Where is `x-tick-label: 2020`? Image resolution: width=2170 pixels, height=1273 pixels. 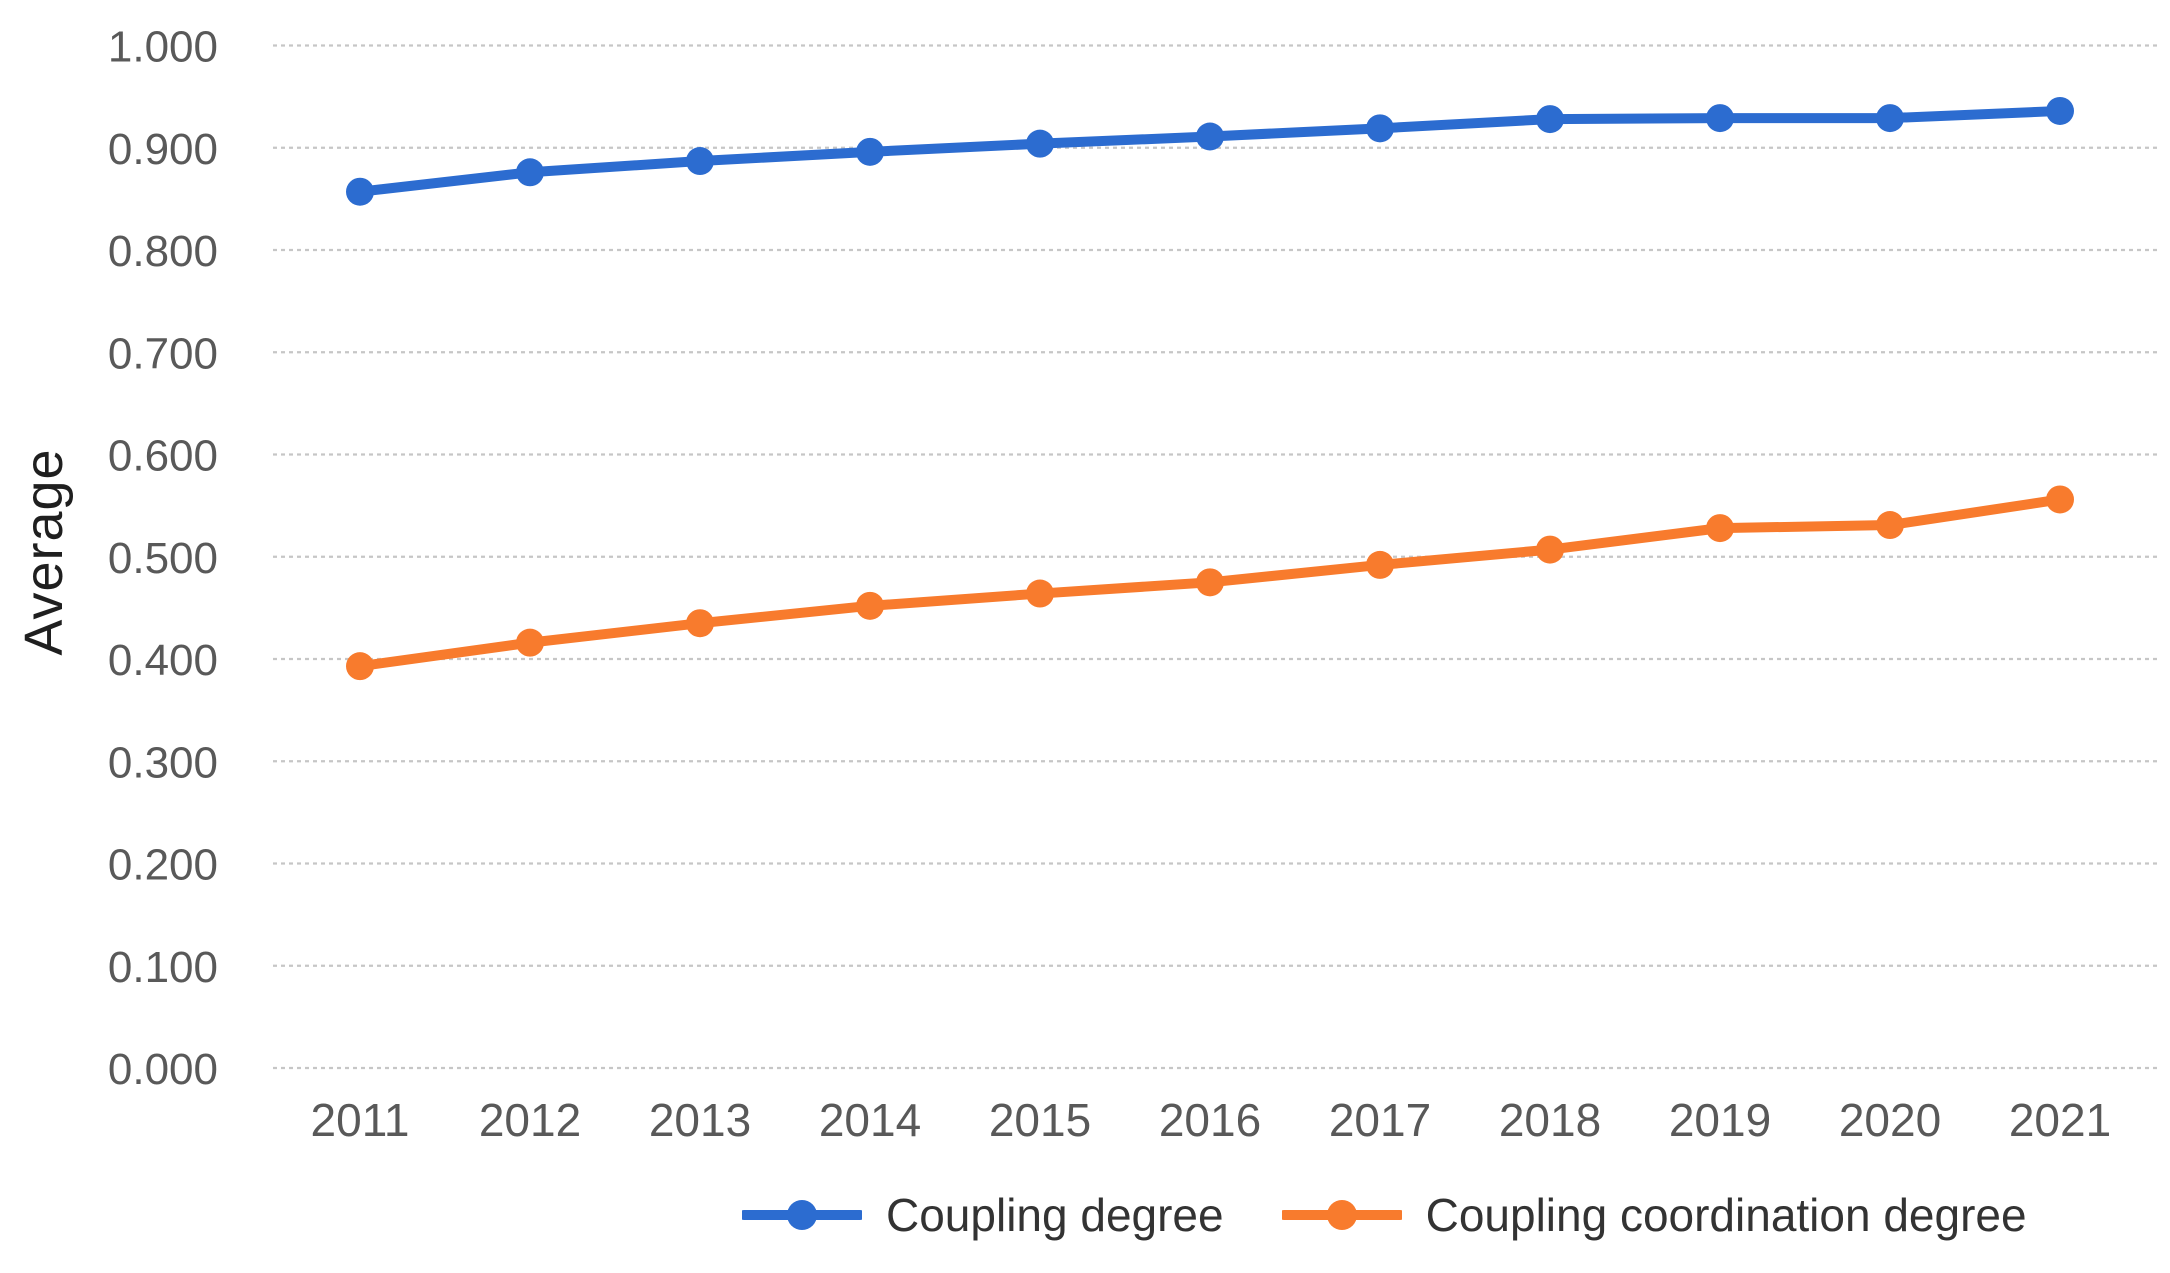
x-tick-label: 2020 is located at coordinates (1890, 1120).